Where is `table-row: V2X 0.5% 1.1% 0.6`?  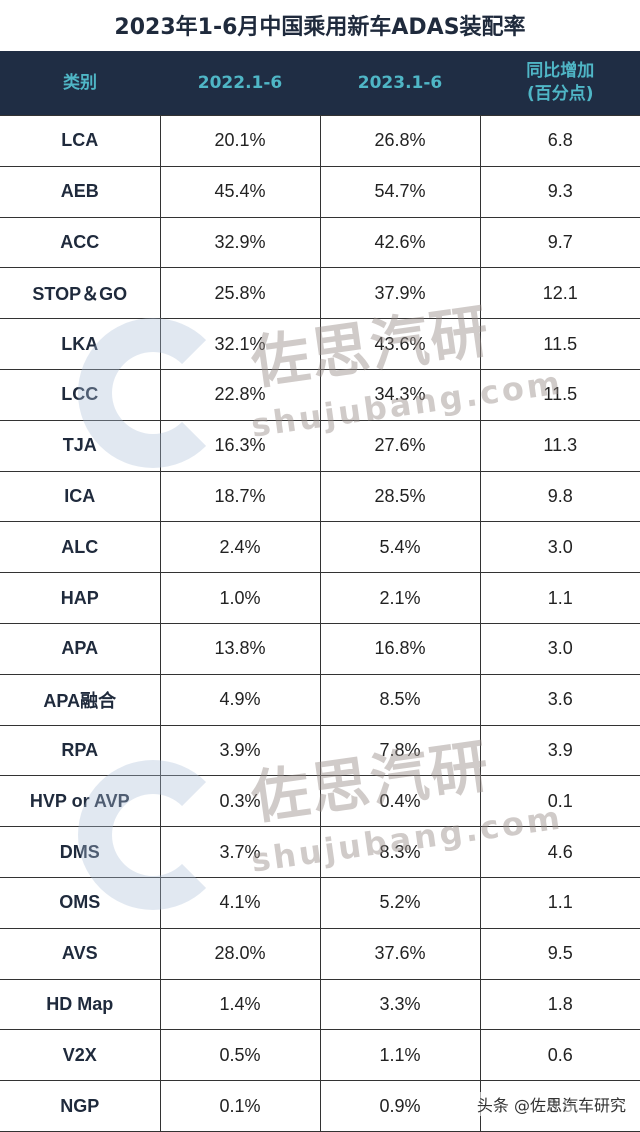 table-row: V2X 0.5% 1.1% 0.6 is located at coordinates (320, 1055).